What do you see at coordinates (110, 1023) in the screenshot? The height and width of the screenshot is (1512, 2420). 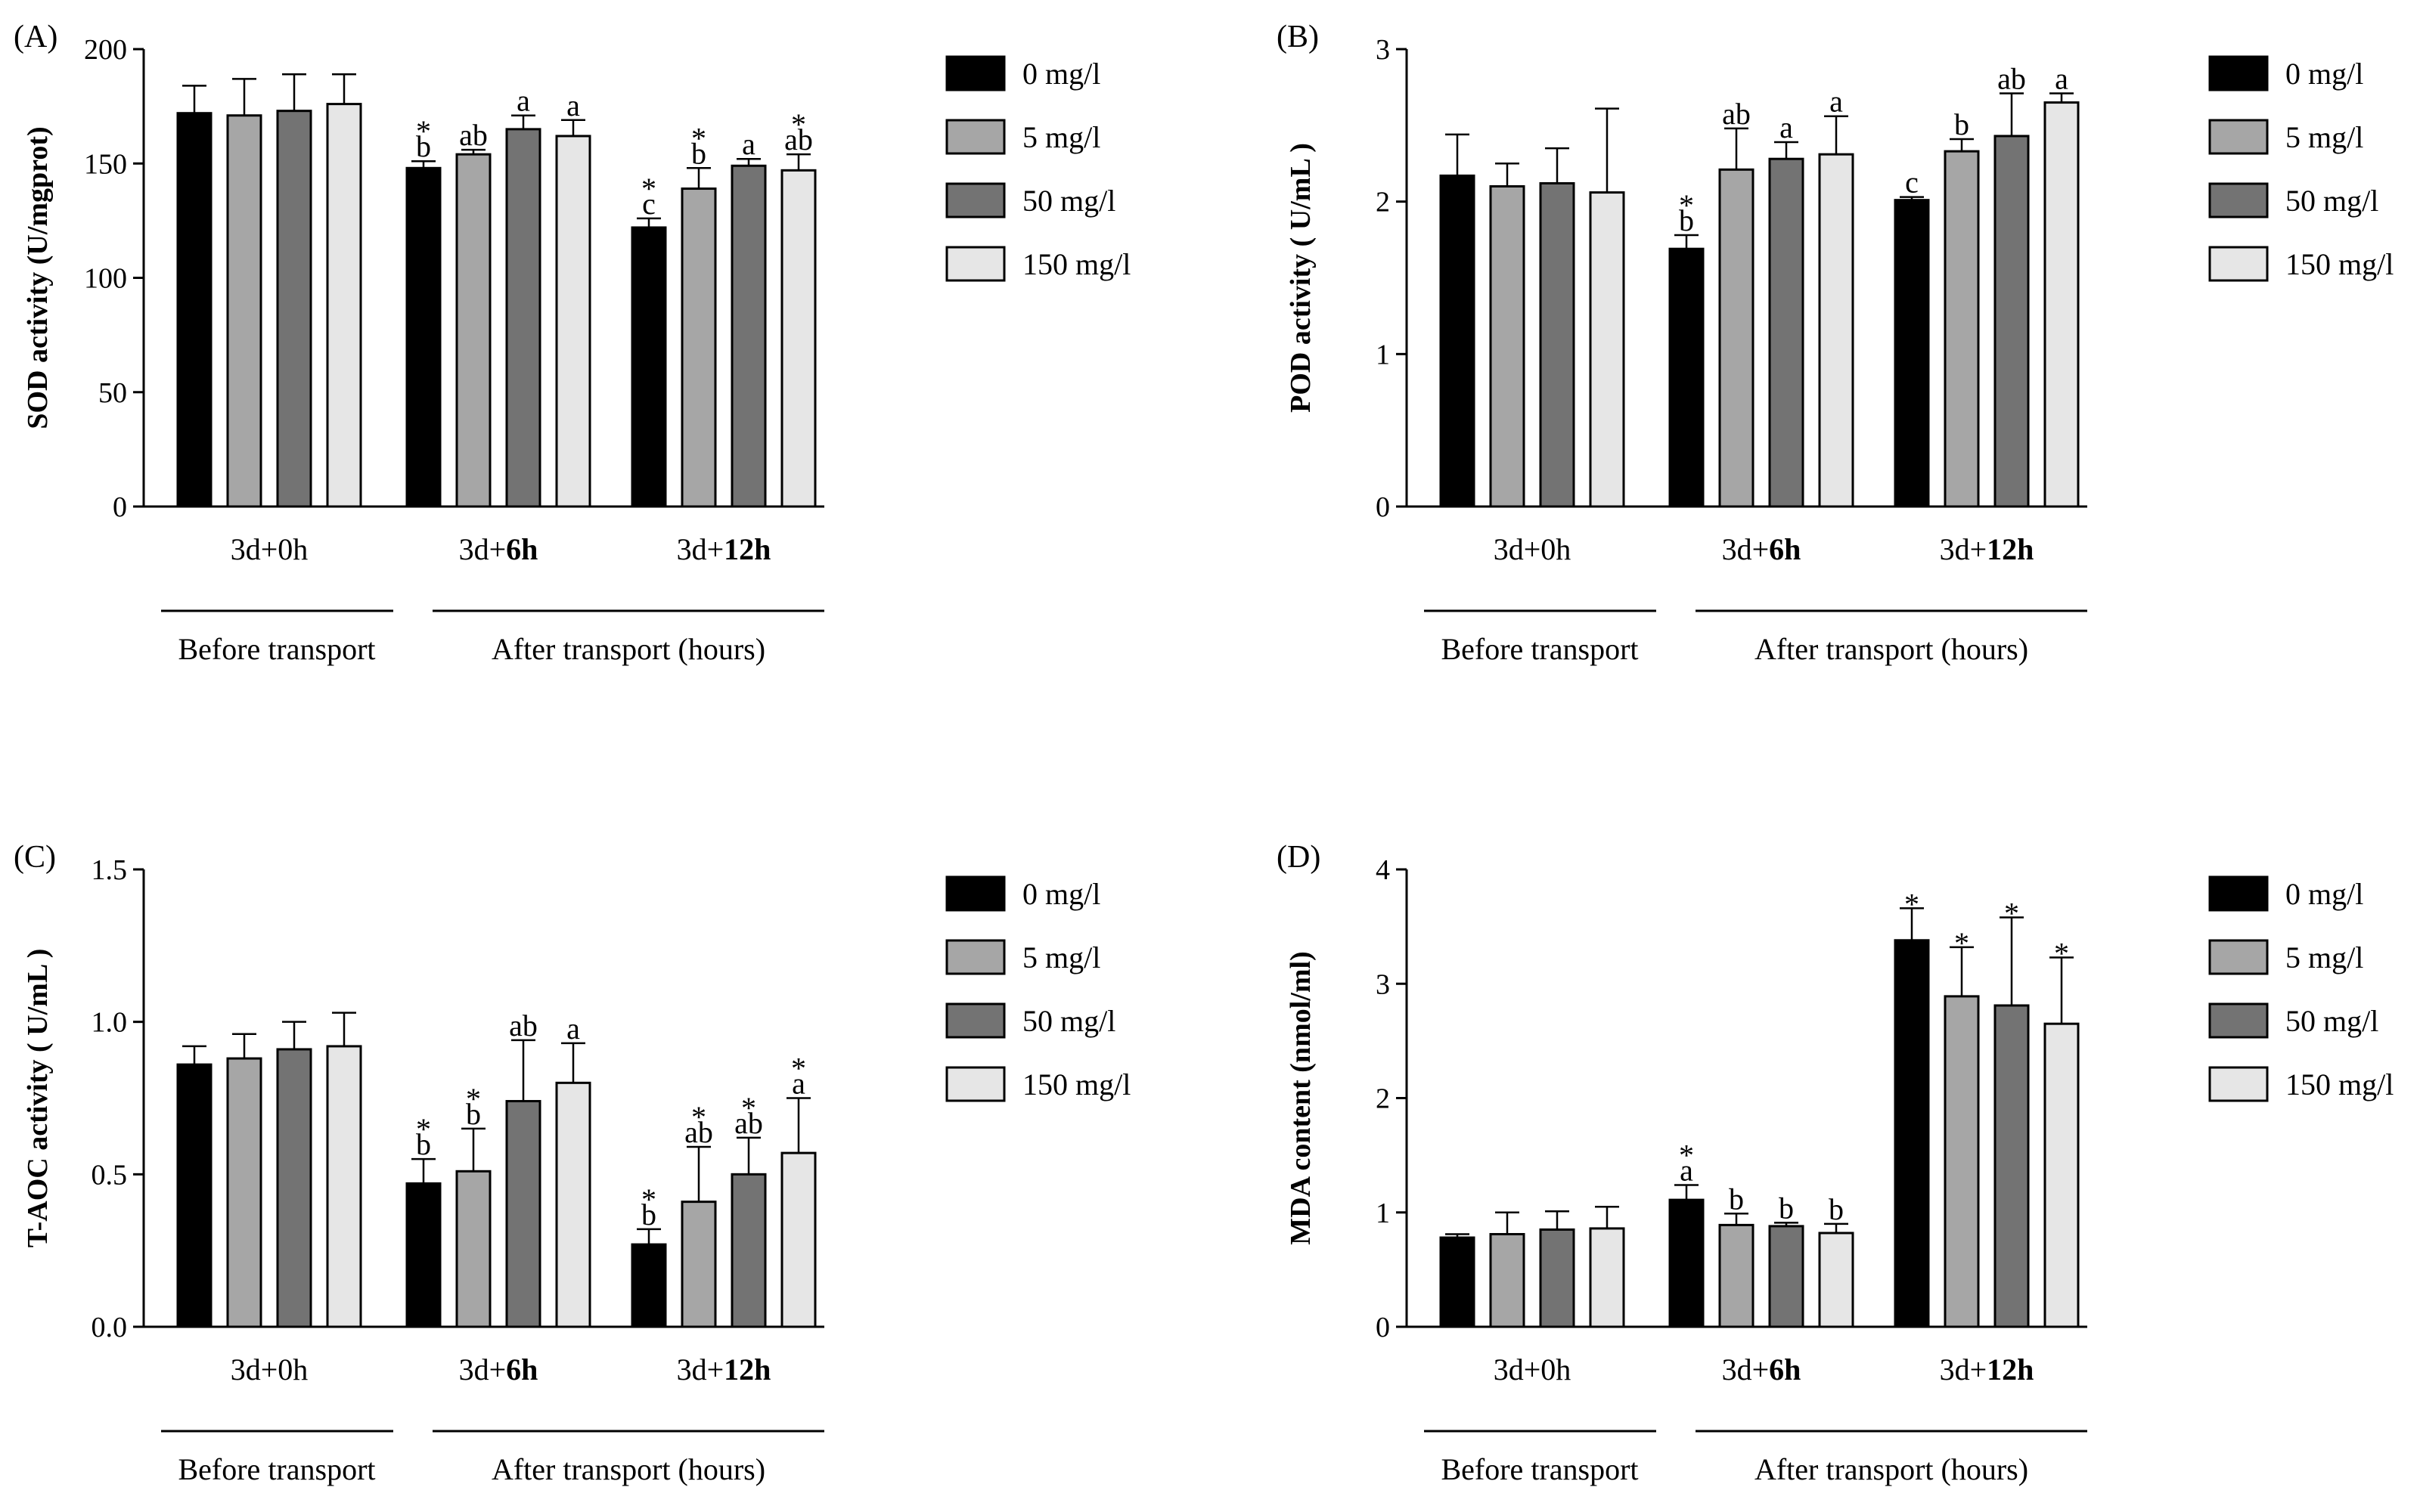 I see `y-tick-label: 1.0` at bounding box center [110, 1023].